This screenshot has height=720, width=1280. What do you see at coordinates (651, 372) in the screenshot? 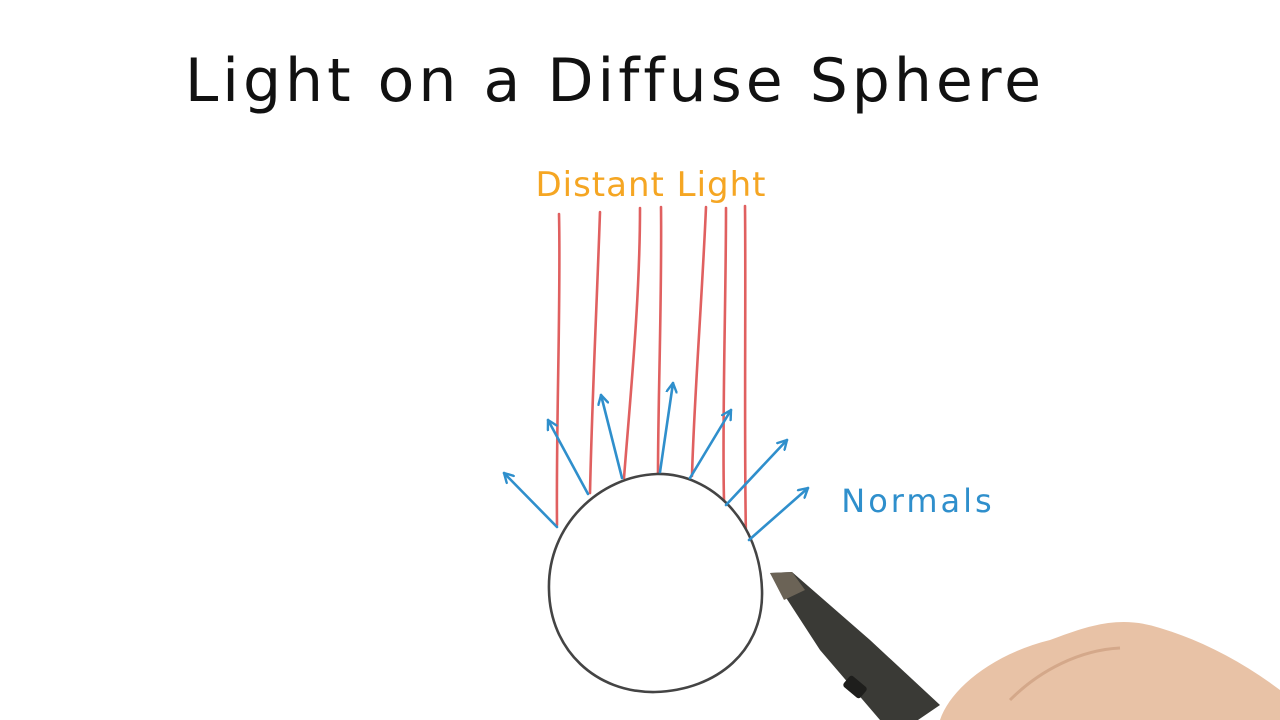
I see `light-rays` at bounding box center [651, 372].